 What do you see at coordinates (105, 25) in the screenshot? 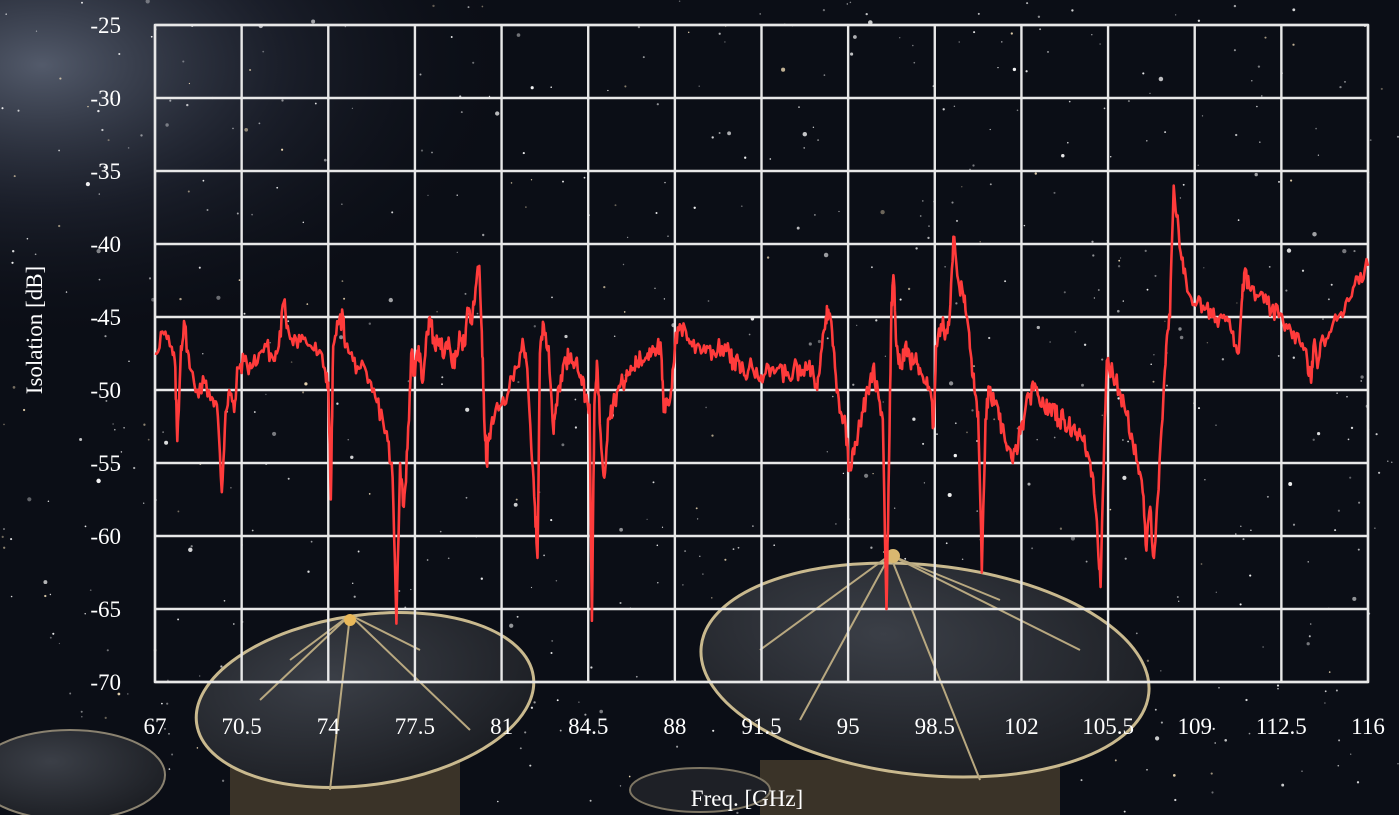
I see `y-tick-label: -25` at bounding box center [105, 25].